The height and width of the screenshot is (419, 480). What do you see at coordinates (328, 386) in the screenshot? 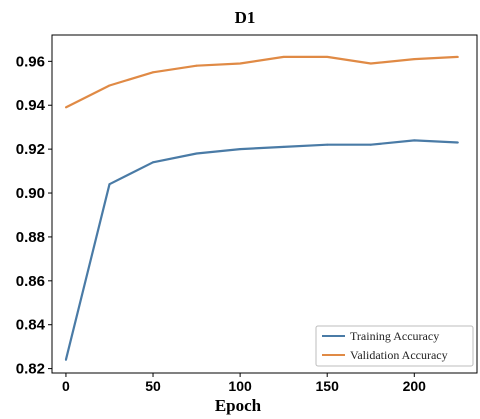
I see `x-tick-label: 150` at bounding box center [328, 386].